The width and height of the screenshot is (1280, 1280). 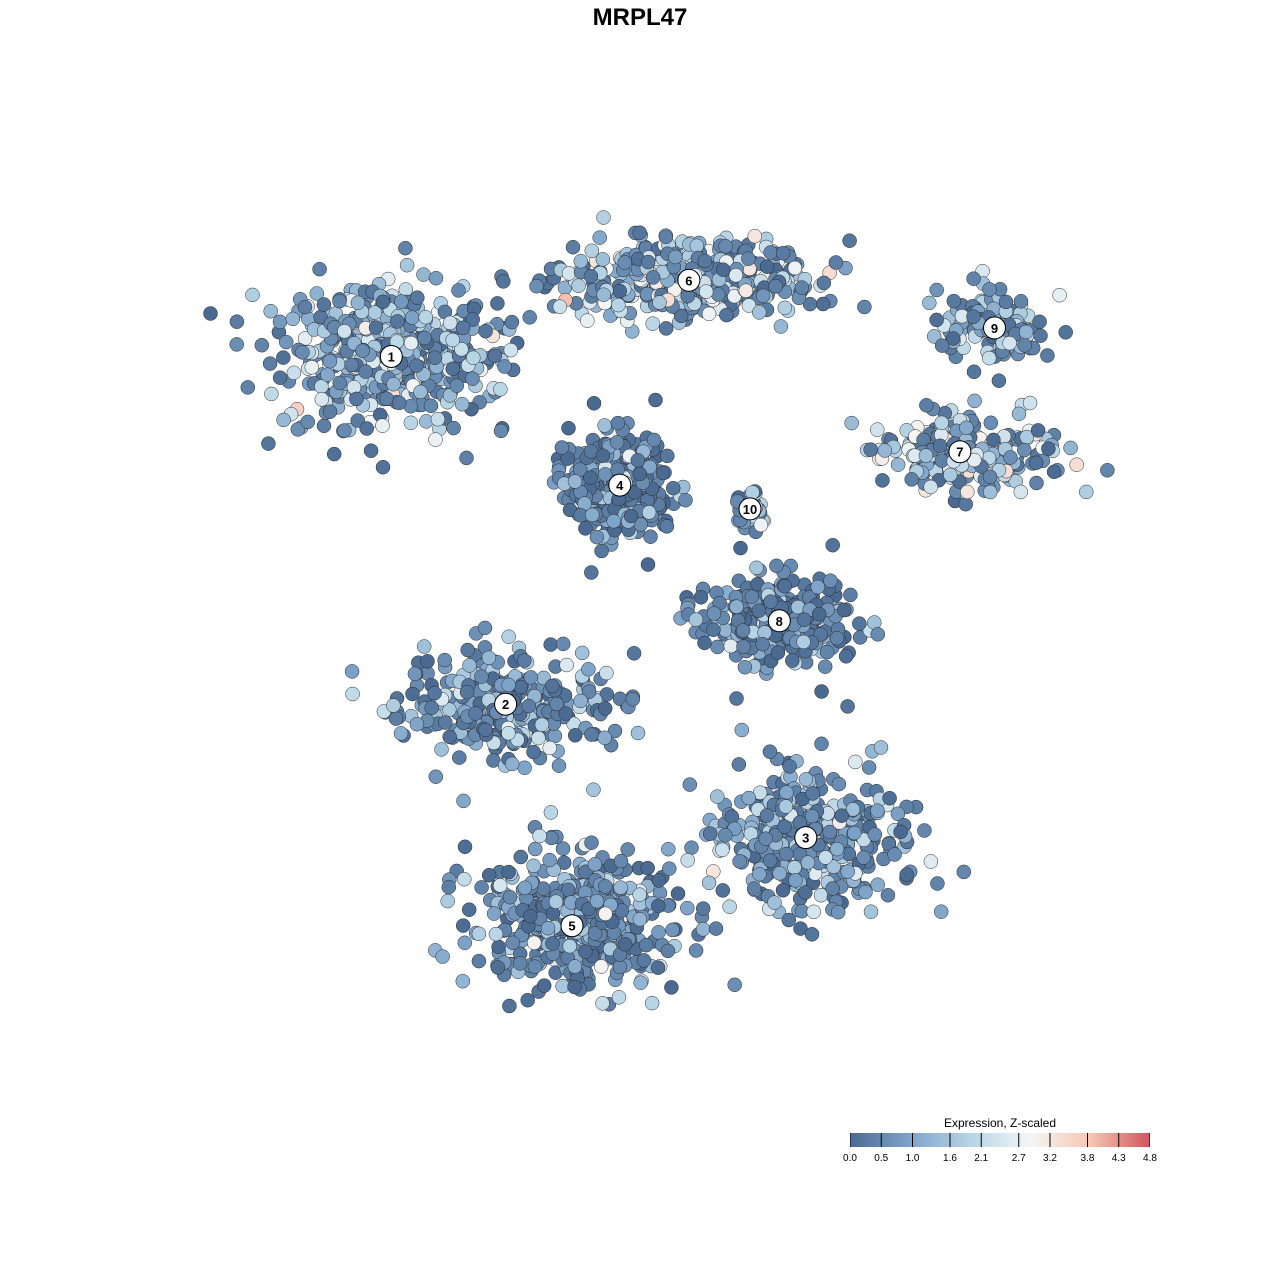 What do you see at coordinates (1018, 1158) in the screenshot?
I see `legend-tick-label: 2.7` at bounding box center [1018, 1158].